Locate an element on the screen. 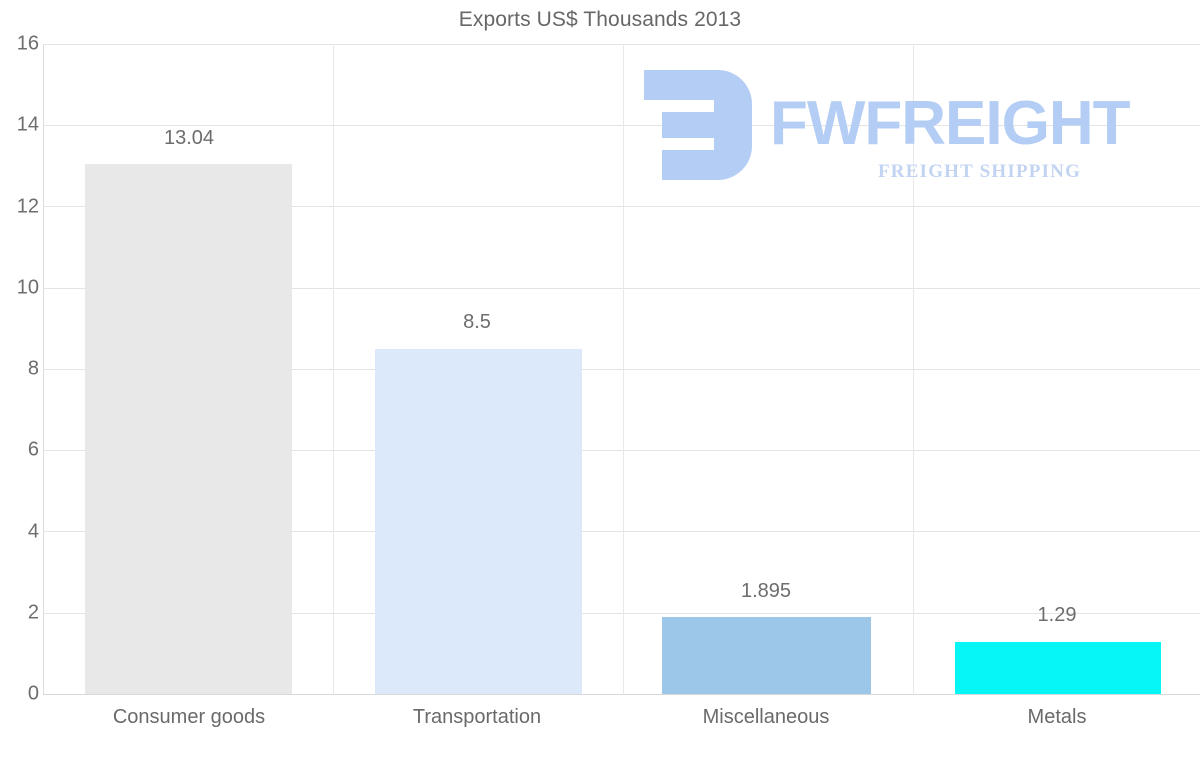 This screenshot has height=763, width=1200. bar-metals is located at coordinates (1058, 667).